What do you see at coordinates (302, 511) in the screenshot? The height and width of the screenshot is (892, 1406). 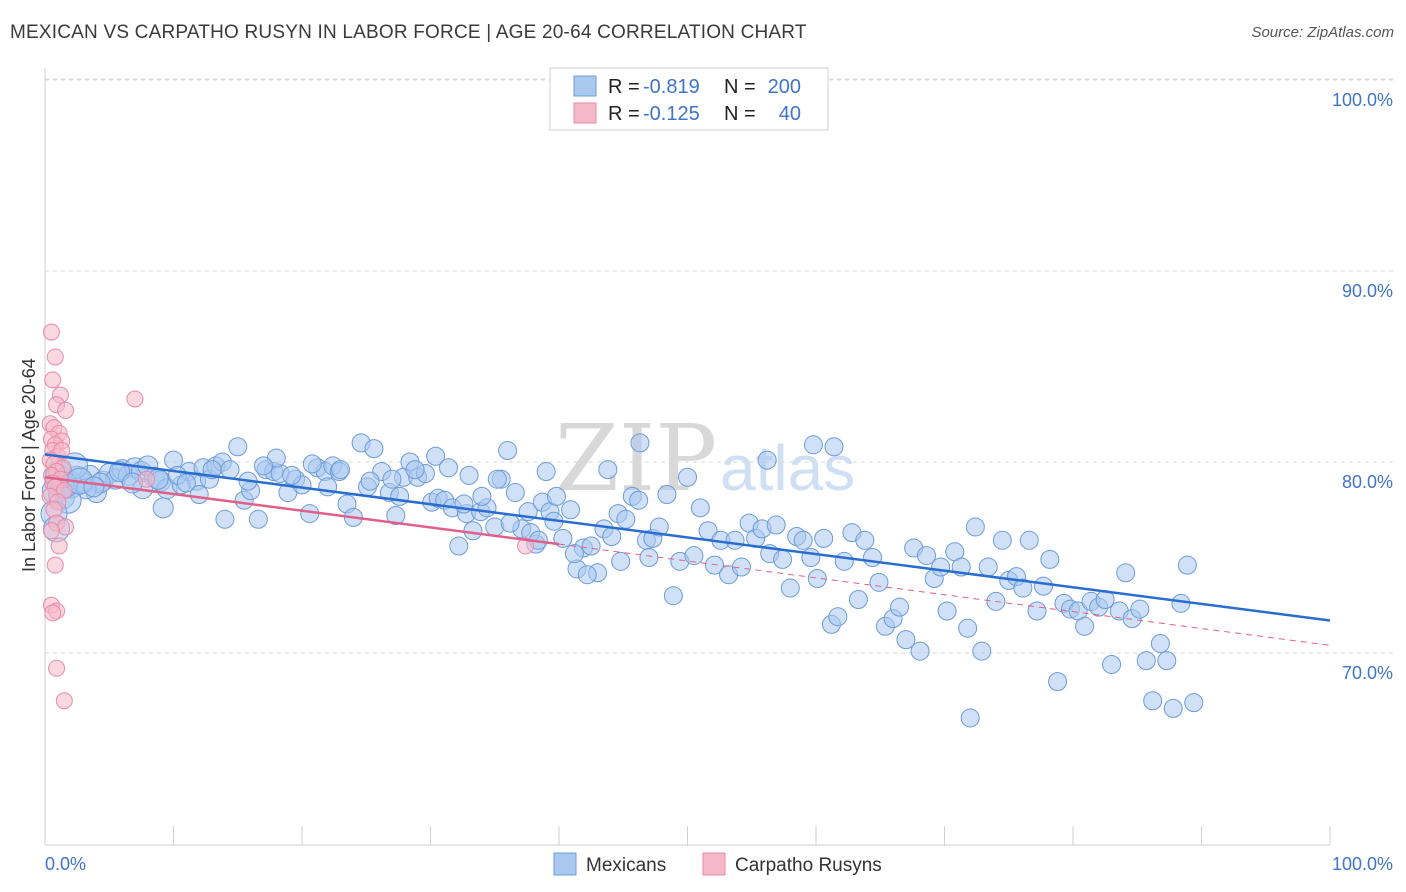 I see `carpatho-trend-line` at bounding box center [302, 511].